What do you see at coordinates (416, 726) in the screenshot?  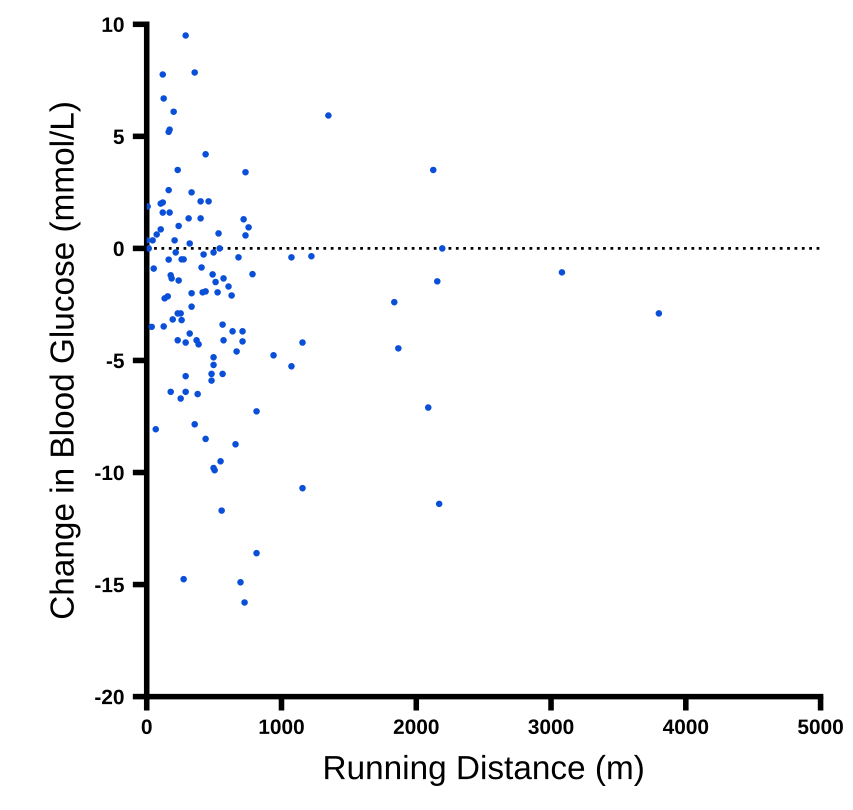 I see `x-tick-label: 2000` at bounding box center [416, 726].